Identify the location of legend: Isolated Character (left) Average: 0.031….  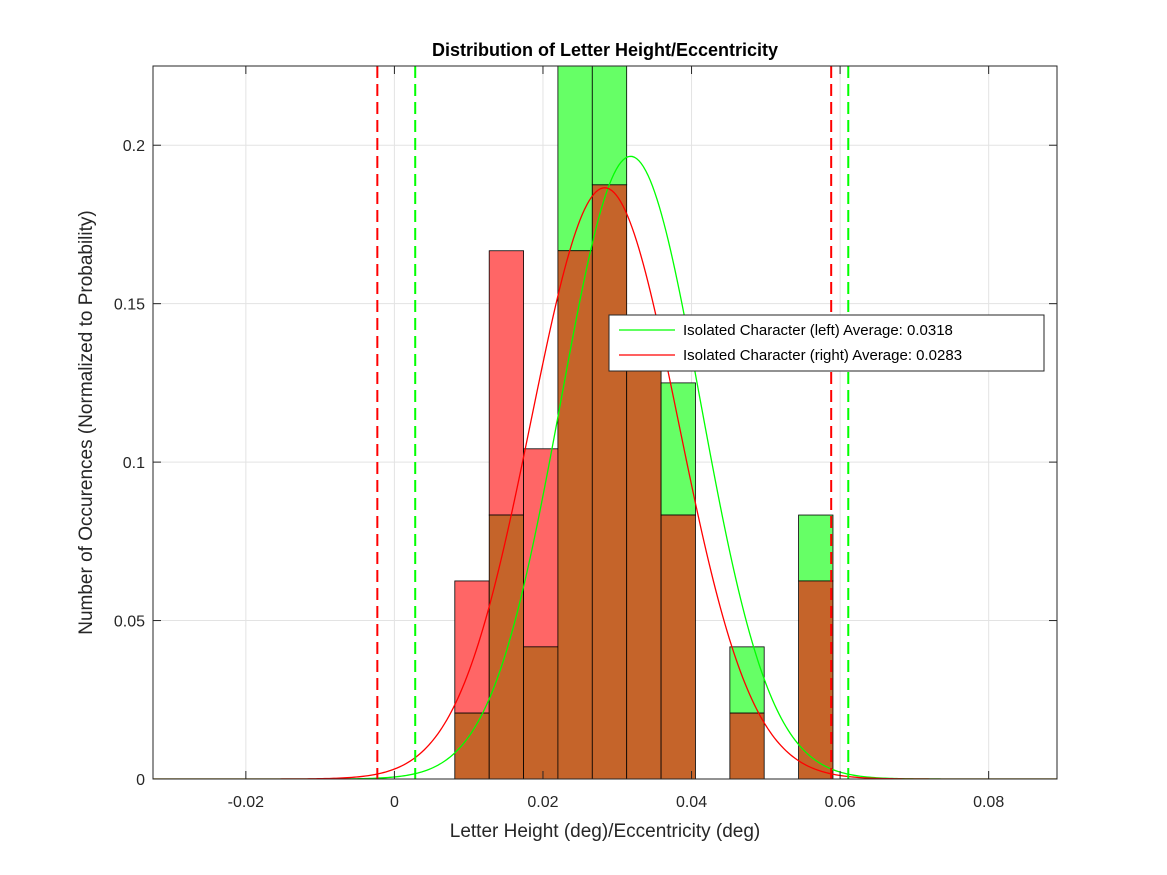
(826, 343).